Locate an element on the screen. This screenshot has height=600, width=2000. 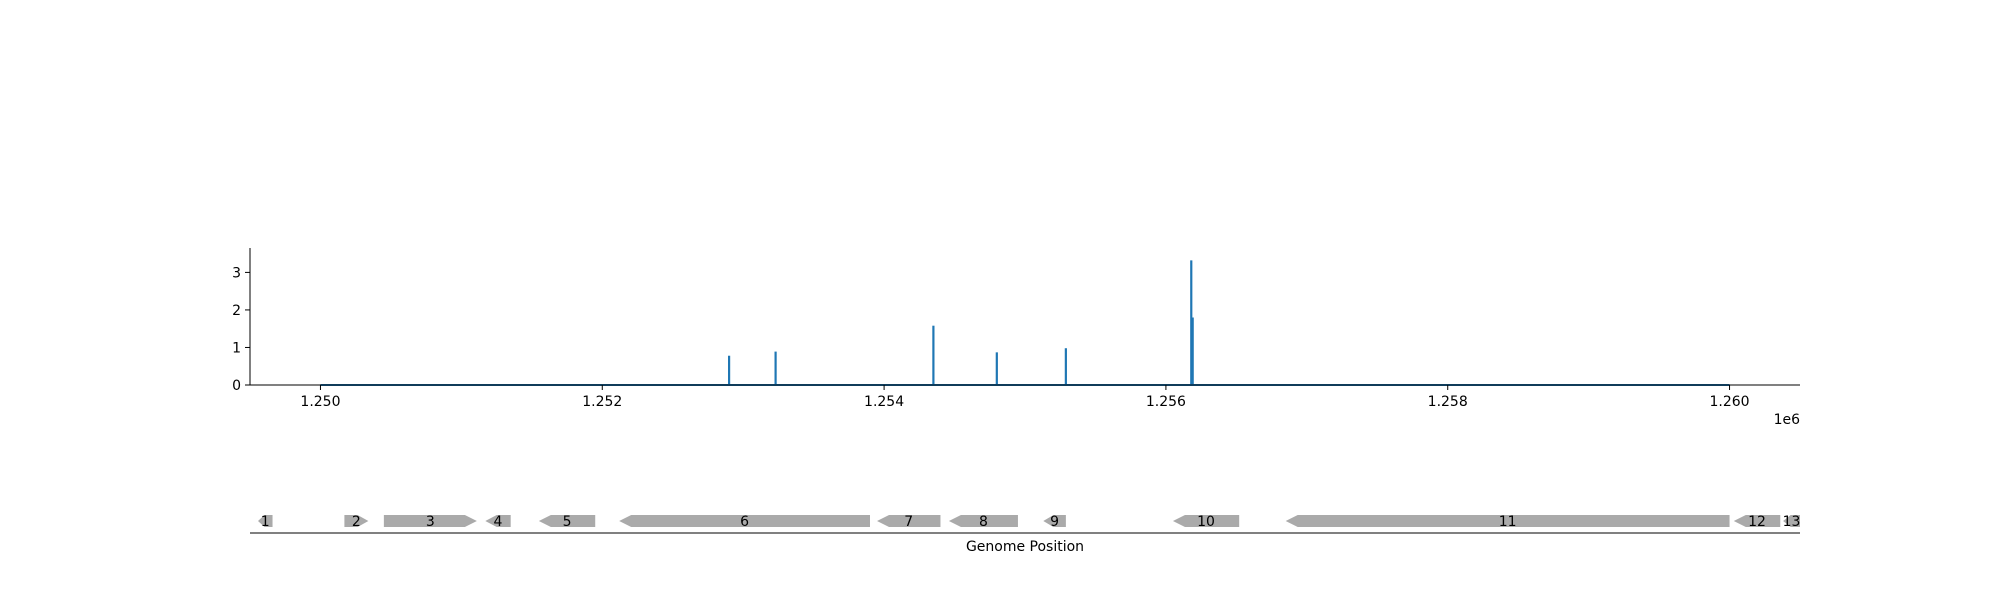
x-axis-title: Genome Position is located at coordinates (1025, 547).